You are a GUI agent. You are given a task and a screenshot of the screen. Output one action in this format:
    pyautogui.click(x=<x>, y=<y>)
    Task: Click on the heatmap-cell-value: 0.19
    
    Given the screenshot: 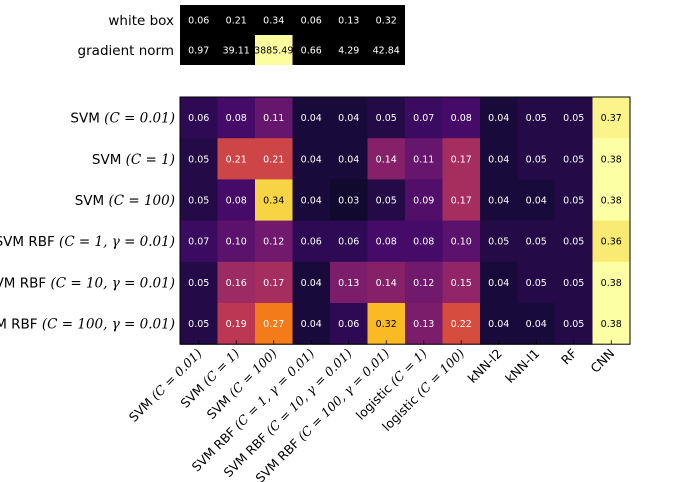 What is the action you would take?
    pyautogui.click(x=236, y=324)
    